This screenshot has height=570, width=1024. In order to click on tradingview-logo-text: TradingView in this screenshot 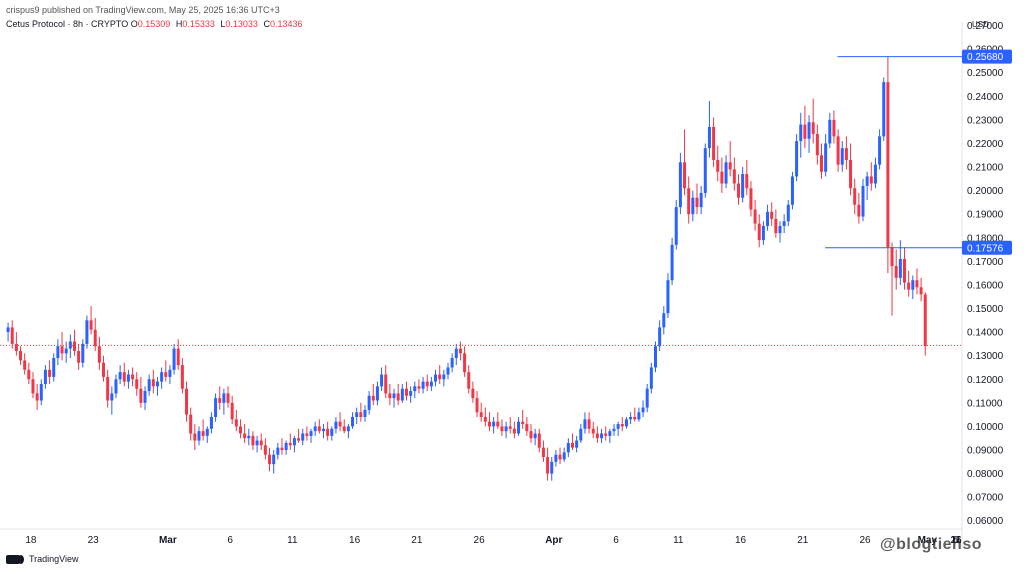, I will do `click(54, 559)`.